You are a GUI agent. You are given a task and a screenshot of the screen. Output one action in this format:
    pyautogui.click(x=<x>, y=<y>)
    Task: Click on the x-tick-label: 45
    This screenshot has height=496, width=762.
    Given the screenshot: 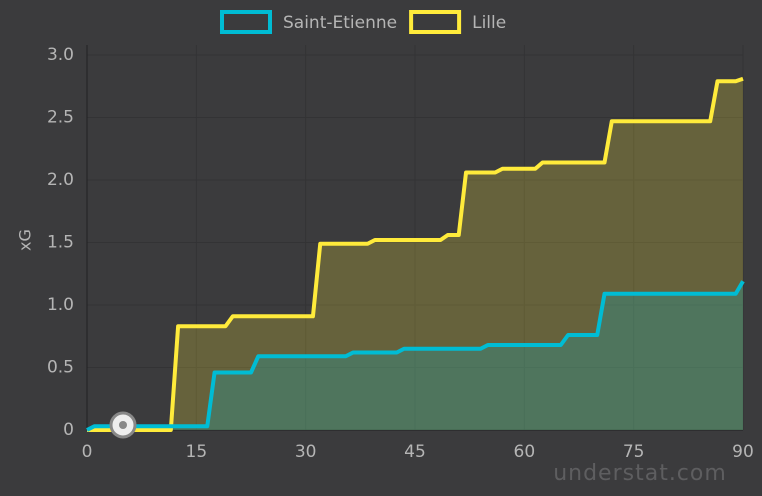 What is the action you would take?
    pyautogui.click(x=415, y=452)
    